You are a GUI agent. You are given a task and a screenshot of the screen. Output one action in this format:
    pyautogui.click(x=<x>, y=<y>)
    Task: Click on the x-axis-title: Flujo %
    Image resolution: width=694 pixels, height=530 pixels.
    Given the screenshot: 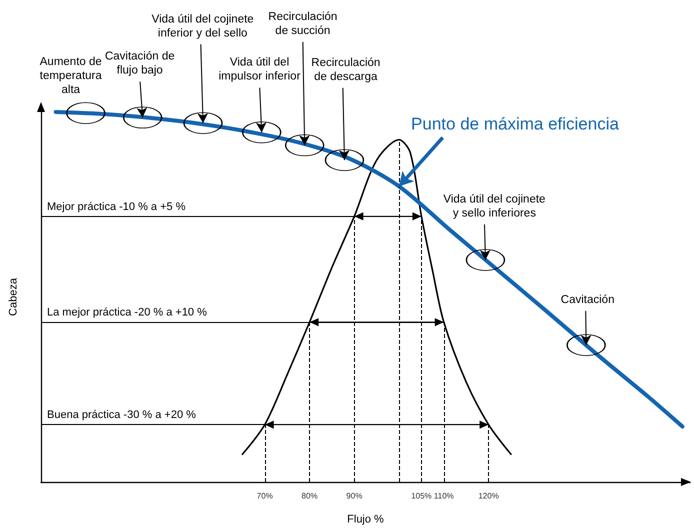 What is the action you would take?
    pyautogui.click(x=365, y=520)
    